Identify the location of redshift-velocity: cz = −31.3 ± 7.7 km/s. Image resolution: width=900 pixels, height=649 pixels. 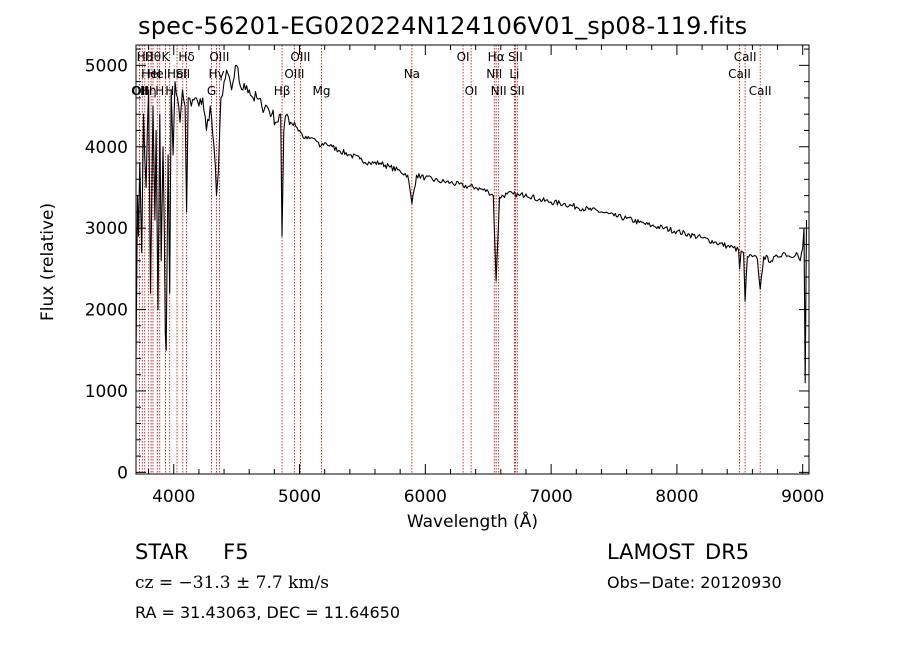
(232, 583).